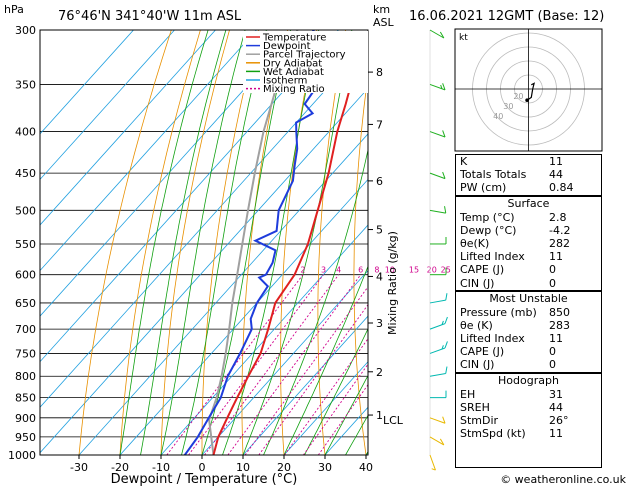 This screenshot has height=486, width=629. Describe the element at coordinates (556, 434) in the screenshot. I see `hodograph-param-value: 11` at that location.